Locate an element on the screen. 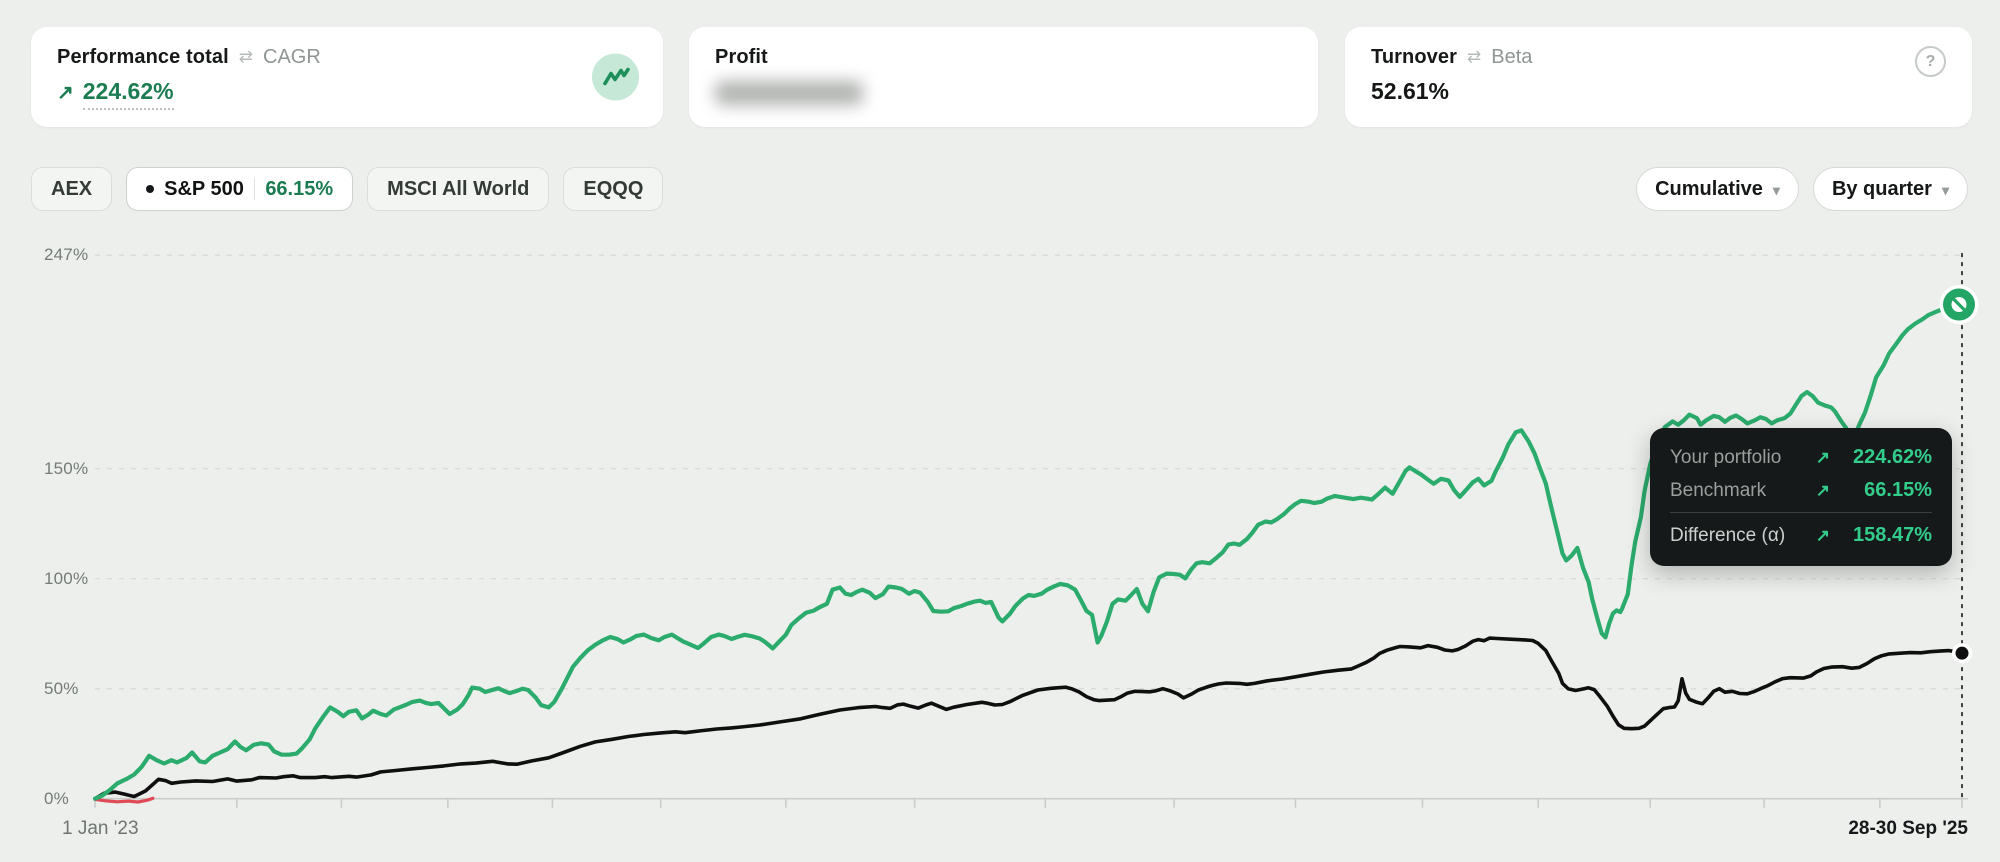 Image resolution: width=2000 pixels, height=862 pixels. brand-leaf-icon is located at coordinates (1959, 305).